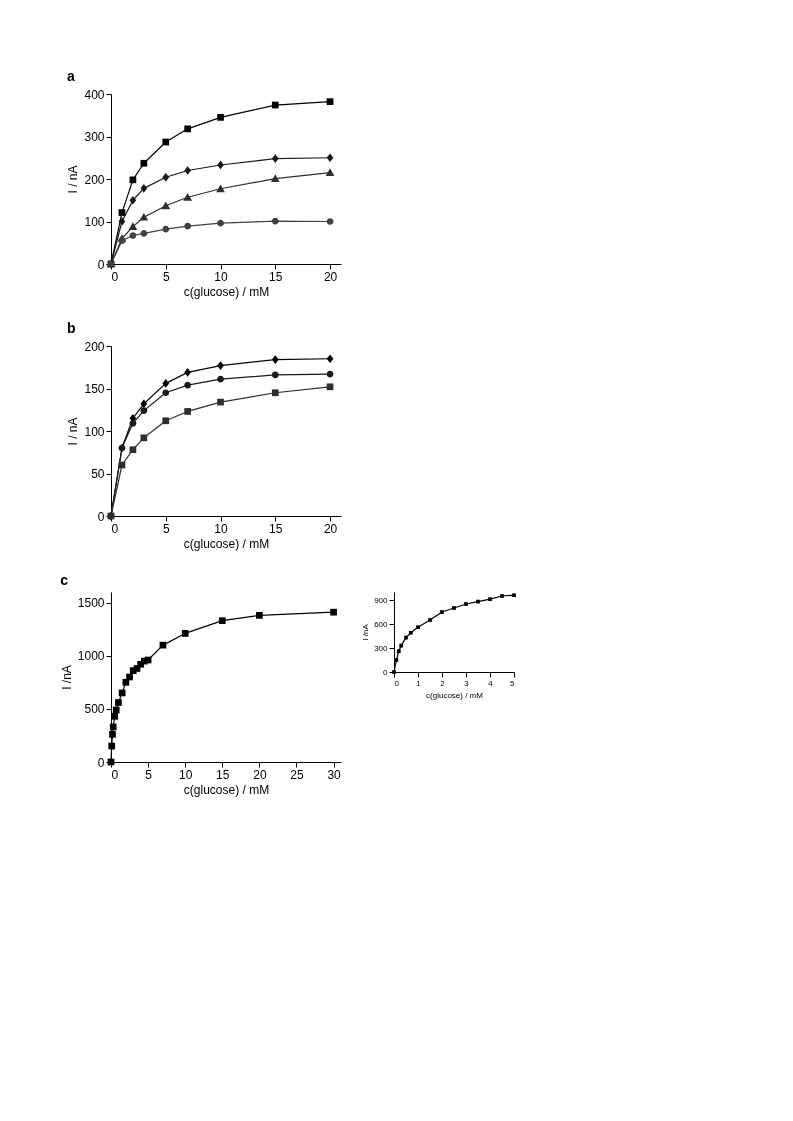  What do you see at coordinates (94, 389) in the screenshot?
I see `y-tick-label: 150` at bounding box center [94, 389].